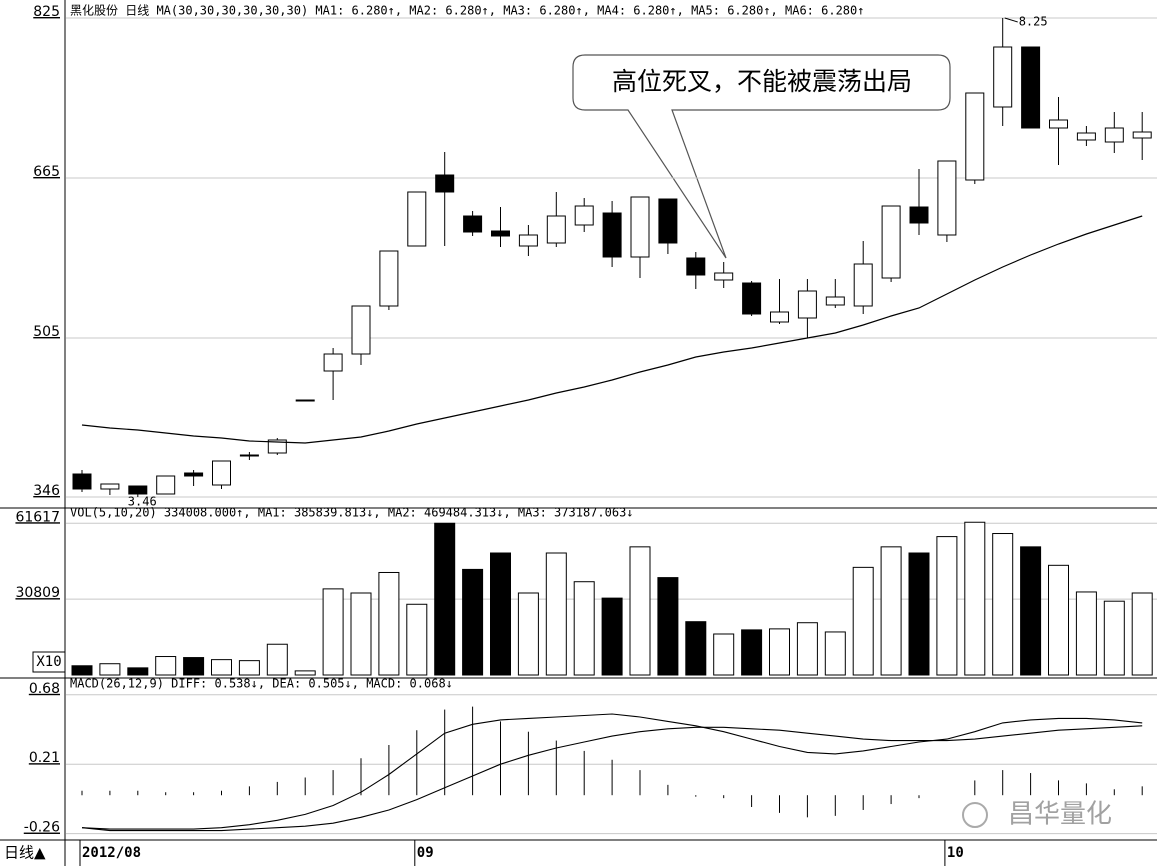  I want to click on callout-box, so click(761, 156).